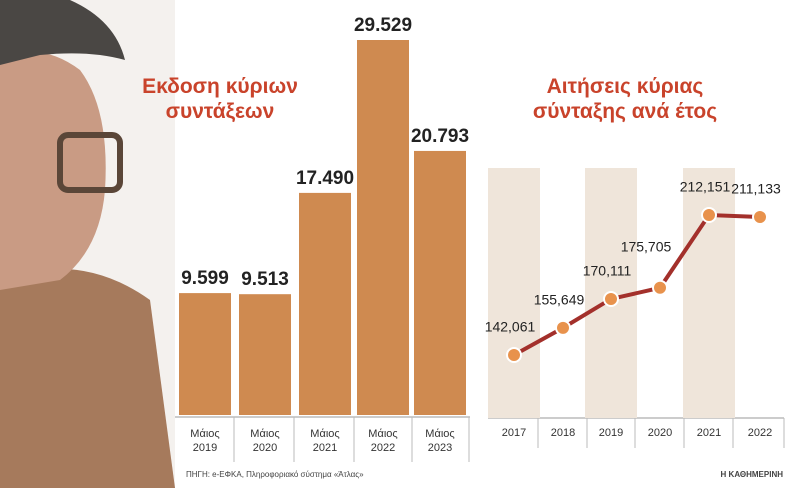 The image size is (789, 488). Describe the element at coordinates (660, 433) in the screenshot. I see `x-tick-label: 2020` at that location.